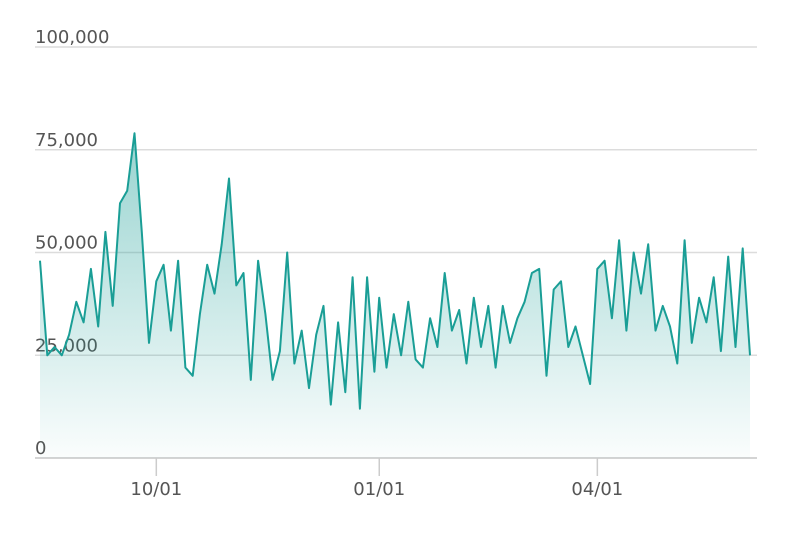  I want to click on x-tick-label: 04/01, so click(597, 489).